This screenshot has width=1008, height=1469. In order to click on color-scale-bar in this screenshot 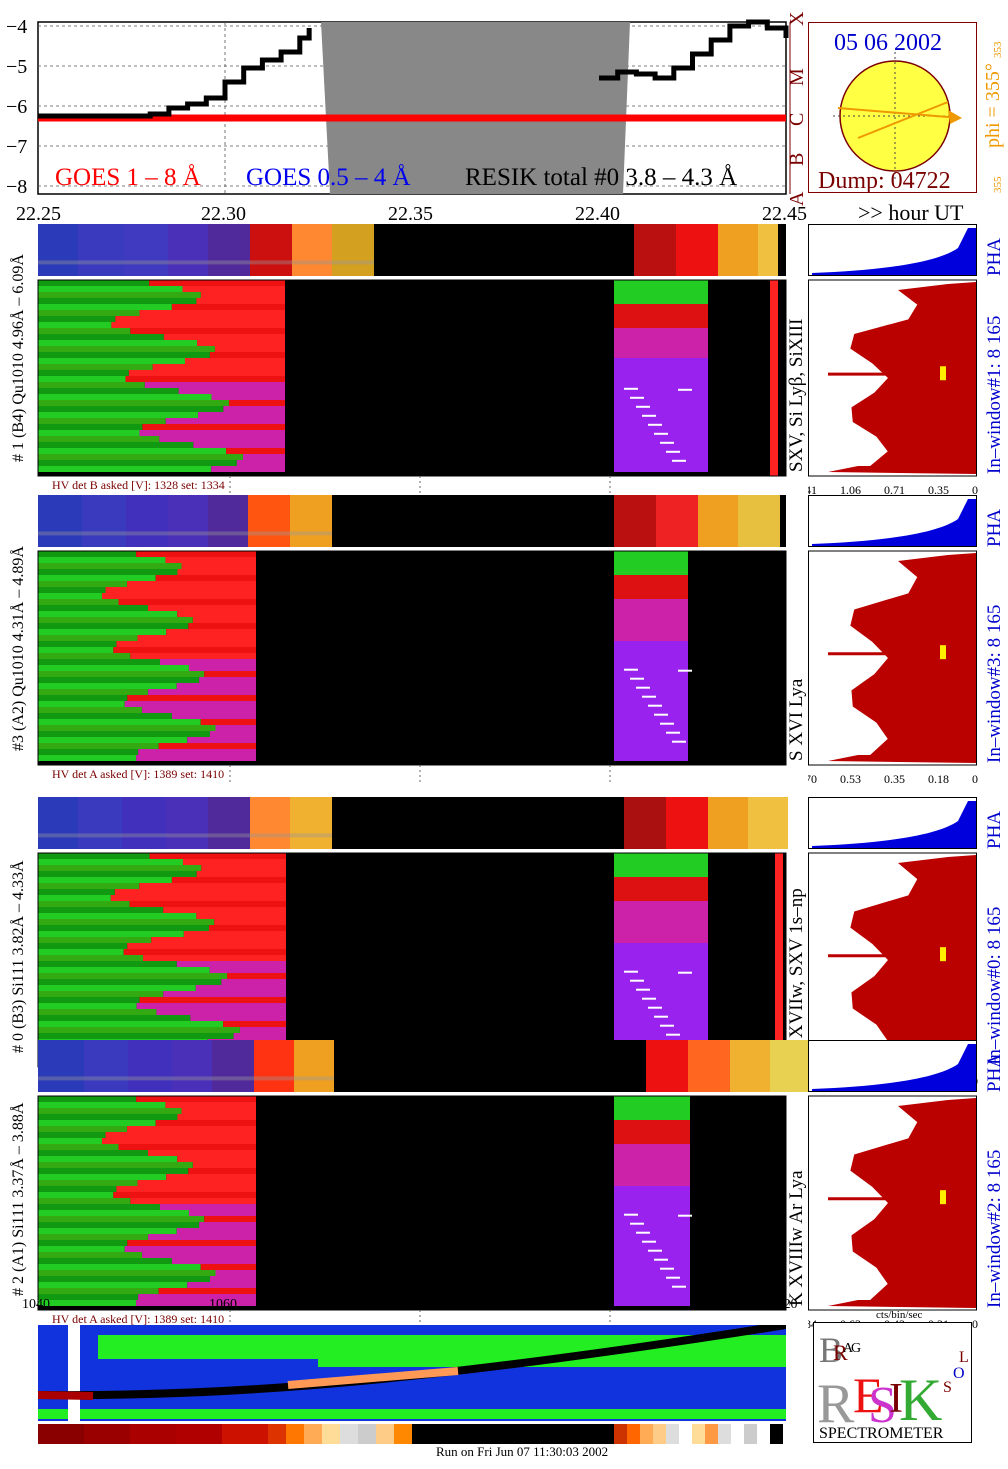, I will do `click(410, 1434)`.